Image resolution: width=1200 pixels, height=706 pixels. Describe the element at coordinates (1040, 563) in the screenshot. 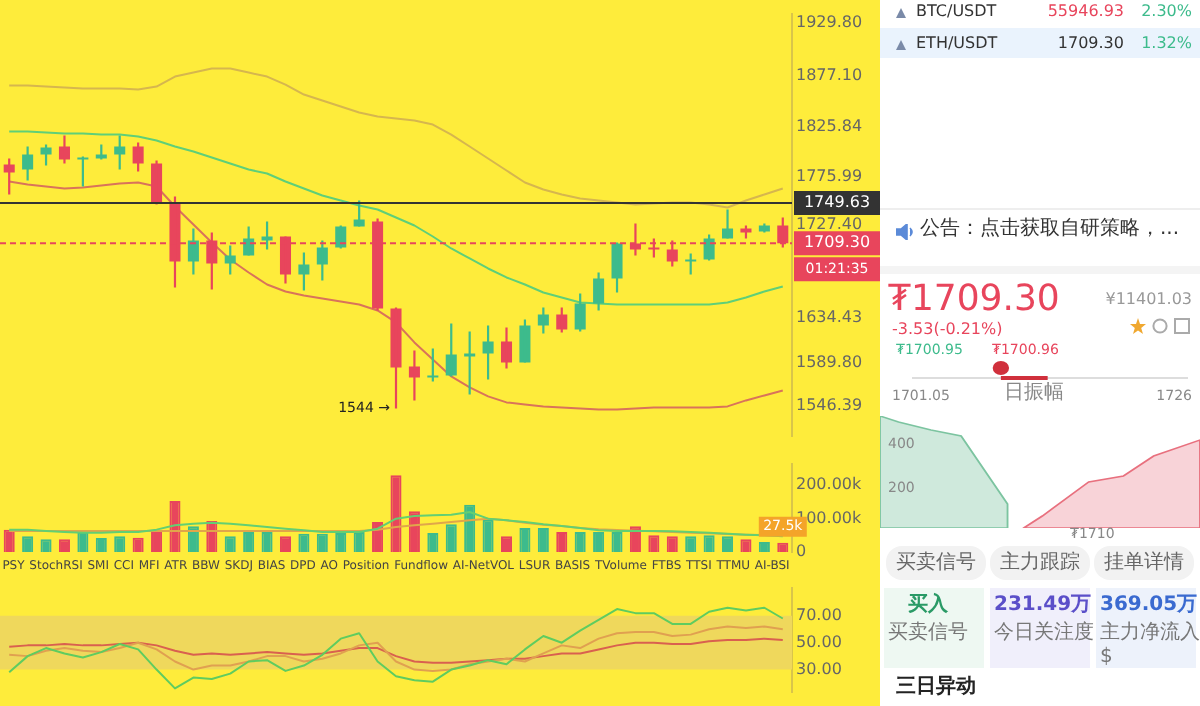

I see `text: 主力跟踪` at that location.